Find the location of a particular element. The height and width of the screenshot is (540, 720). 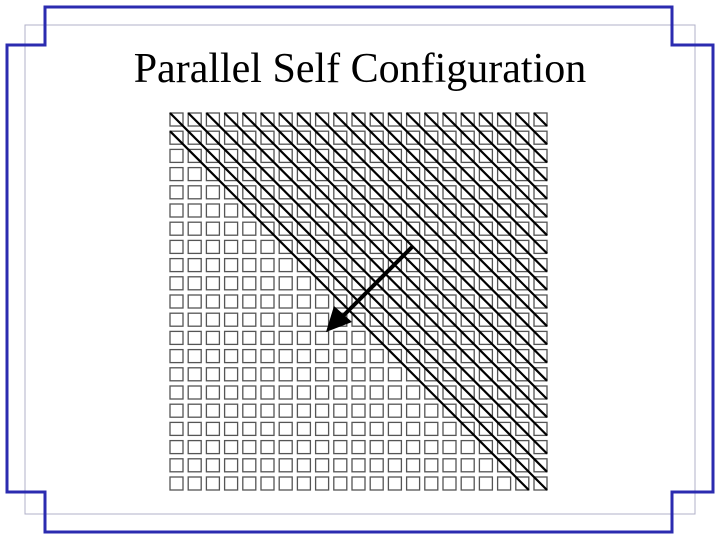

propagation-arrow is located at coordinates (370, 288).